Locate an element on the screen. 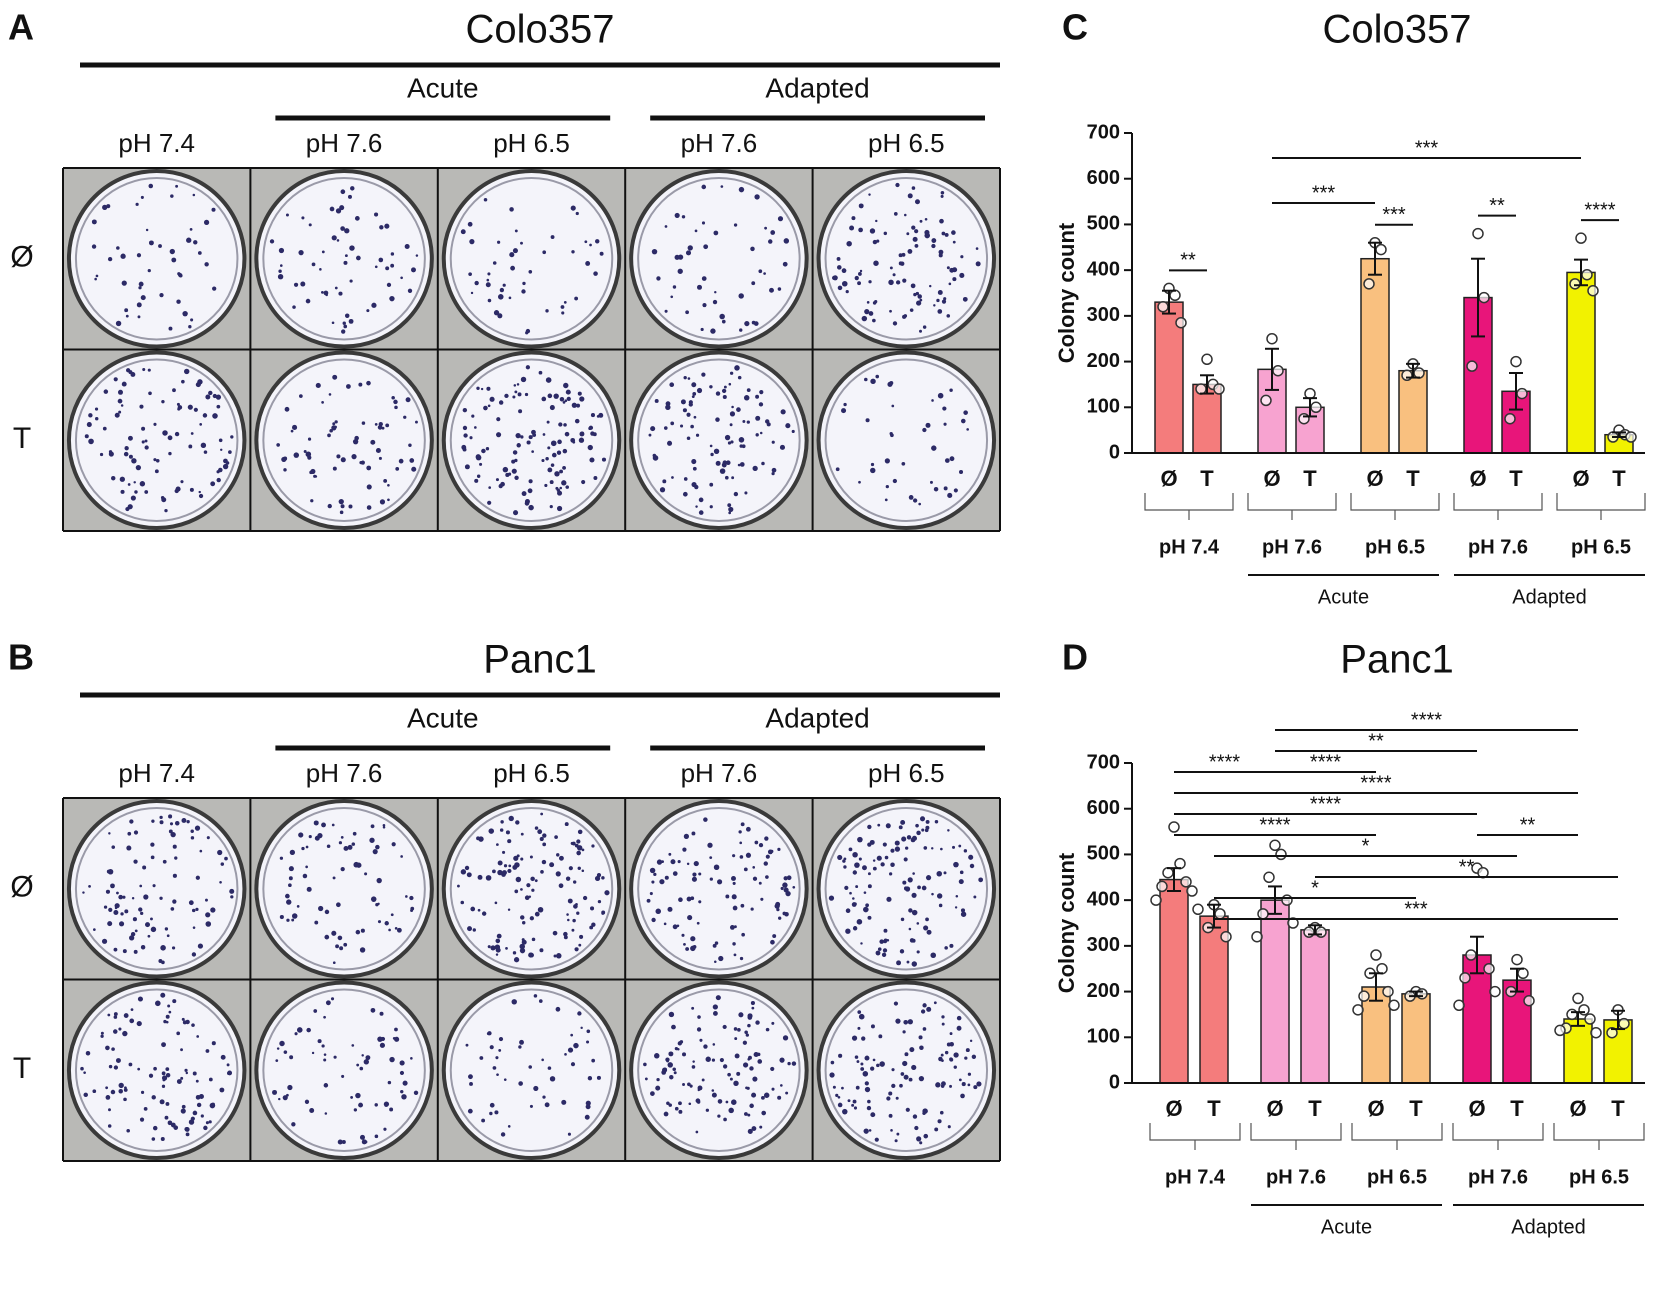  panel-letter: C is located at coordinates (1075, 27).